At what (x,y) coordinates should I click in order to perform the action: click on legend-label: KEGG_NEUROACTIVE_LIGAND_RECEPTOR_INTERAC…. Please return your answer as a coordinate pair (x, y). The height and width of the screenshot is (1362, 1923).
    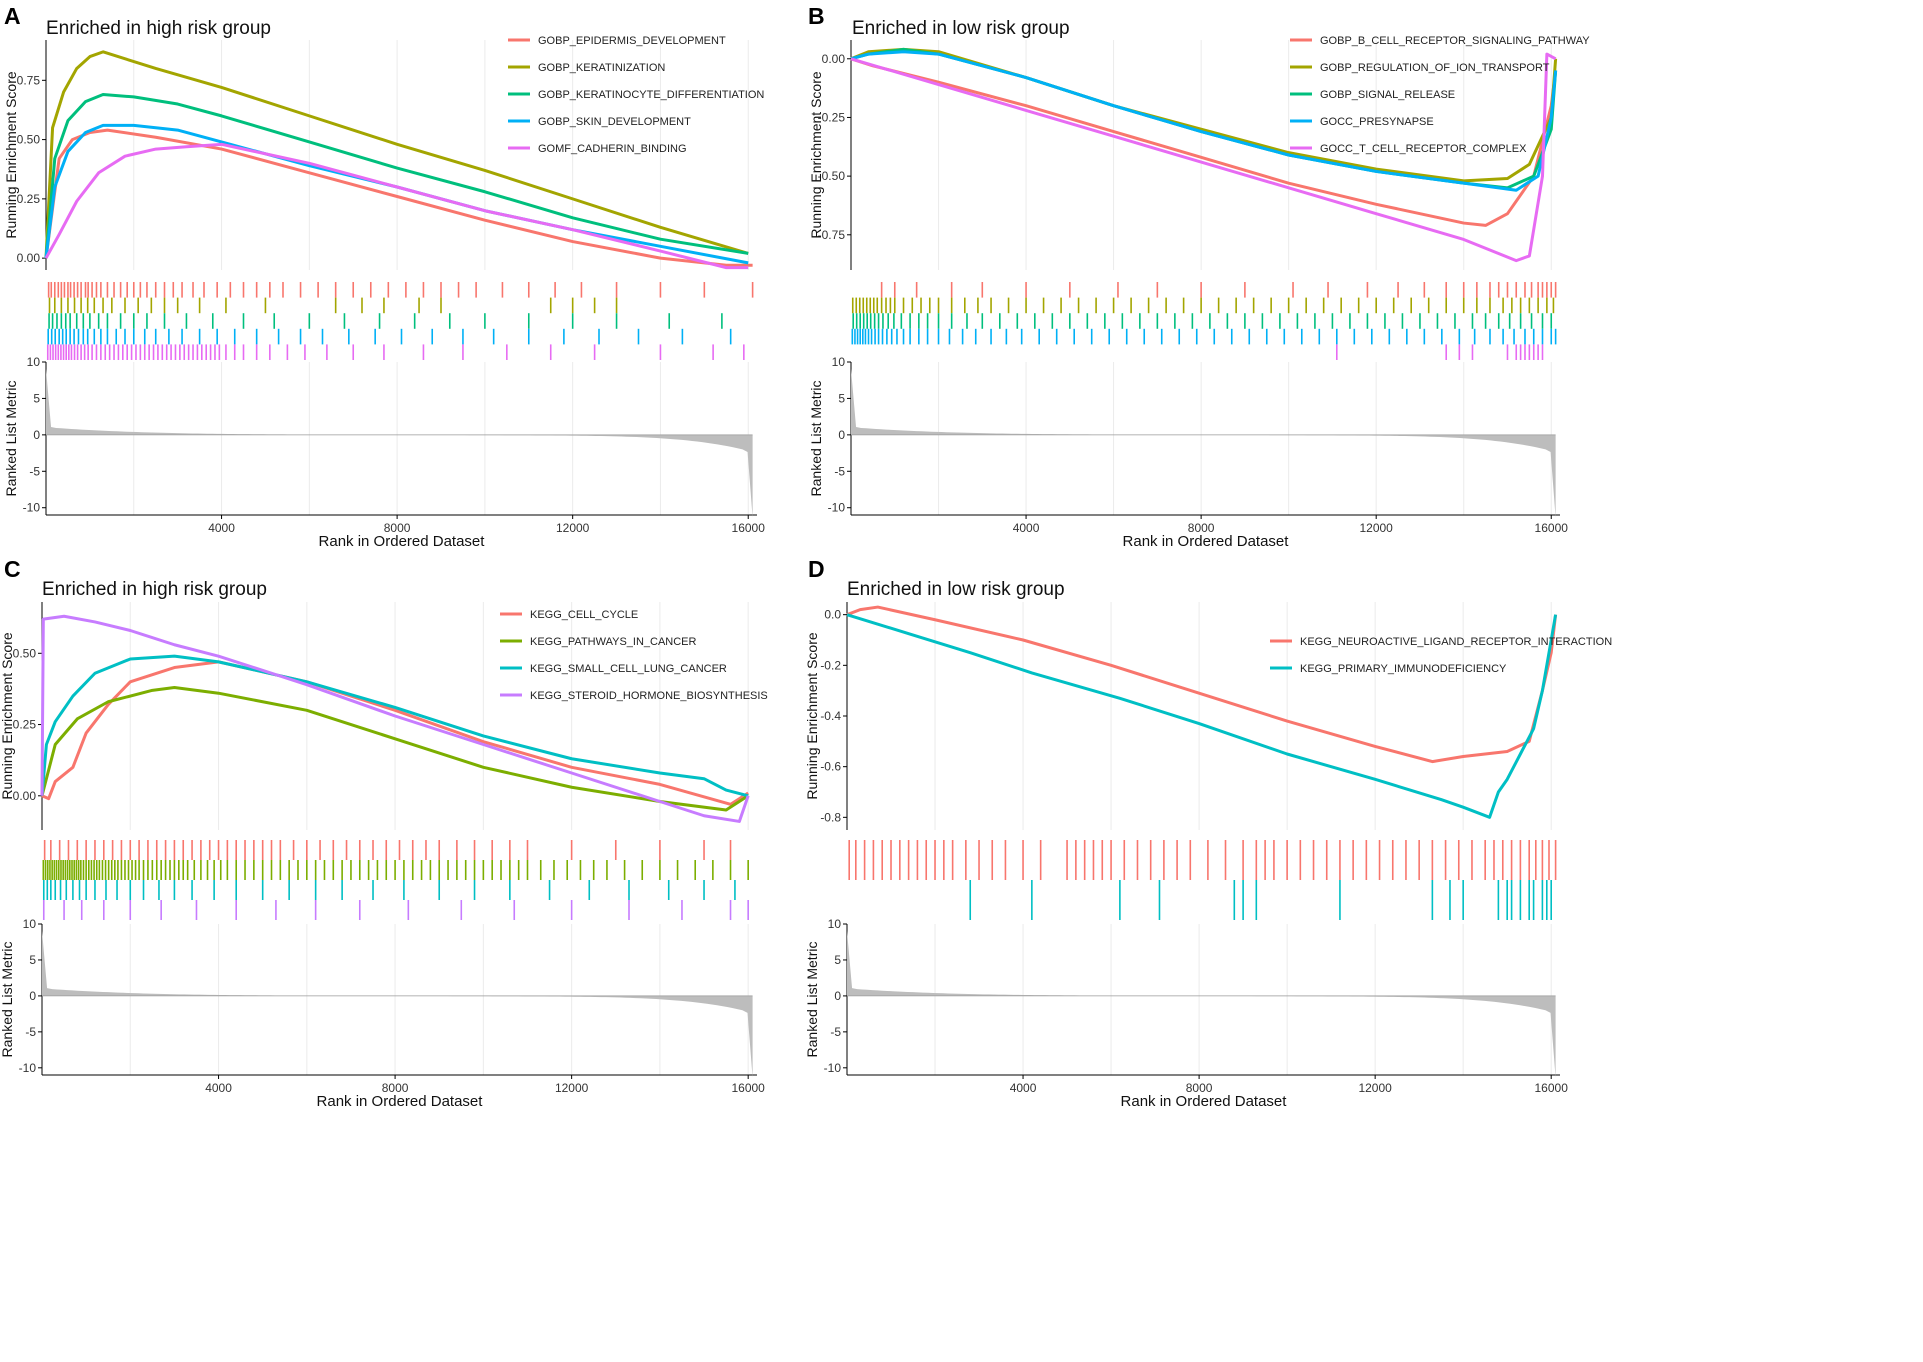
    Looking at the image, I should click on (1456, 642).